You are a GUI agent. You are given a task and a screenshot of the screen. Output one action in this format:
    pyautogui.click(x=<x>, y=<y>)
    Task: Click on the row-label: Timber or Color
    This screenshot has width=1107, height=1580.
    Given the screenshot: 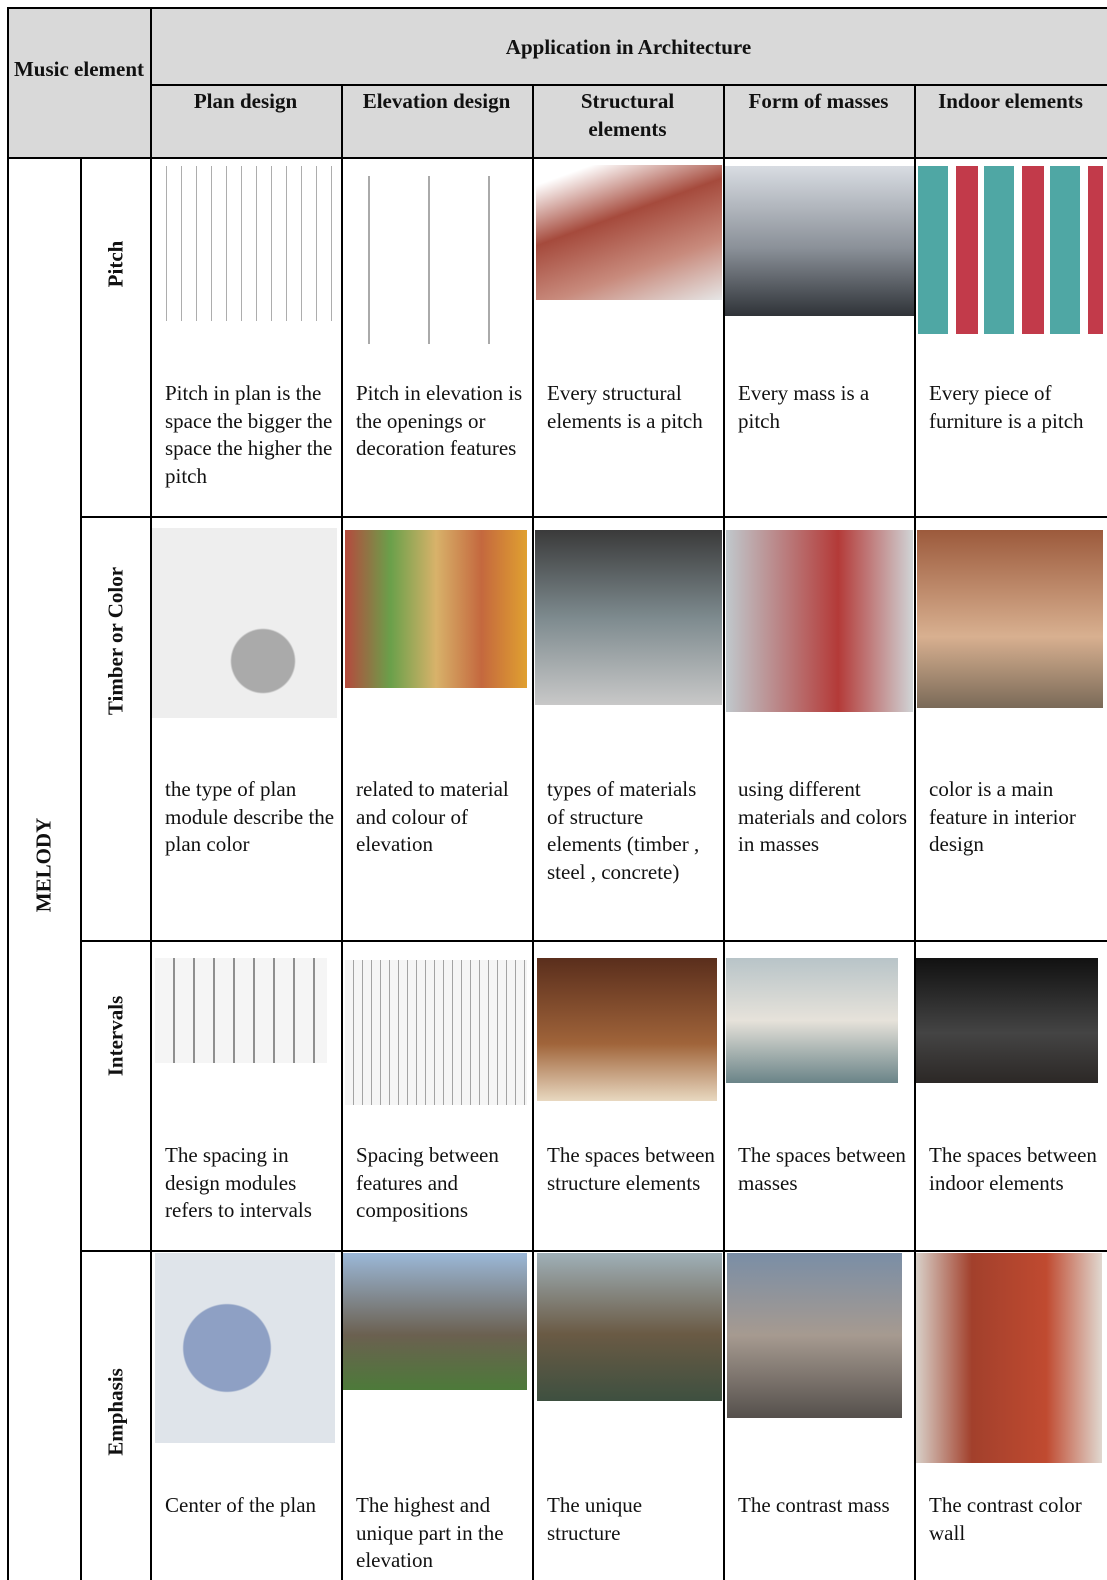 What is the action you would take?
    pyautogui.click(x=115, y=641)
    